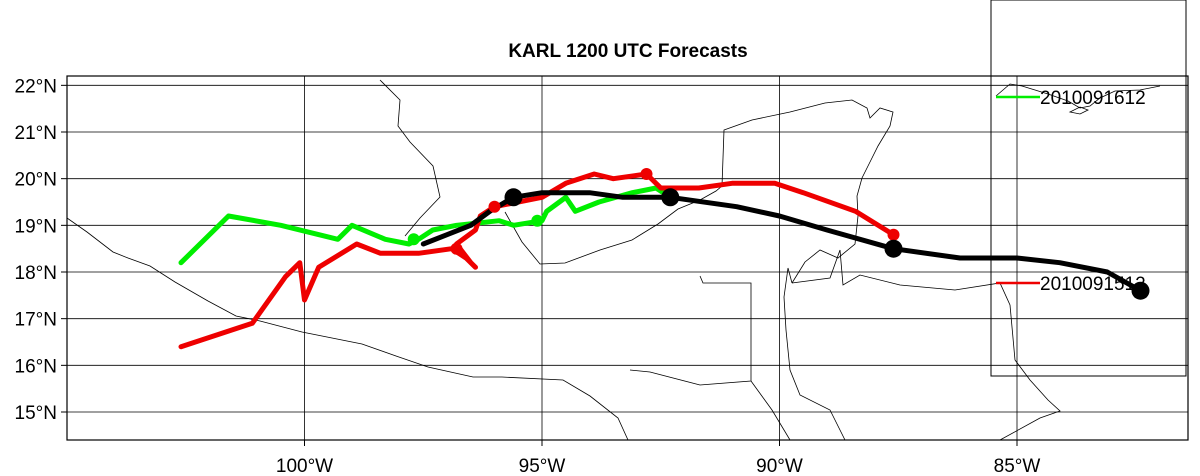  Describe the element at coordinates (542, 466) in the screenshot. I see `x-tick-label: 95°W` at that location.